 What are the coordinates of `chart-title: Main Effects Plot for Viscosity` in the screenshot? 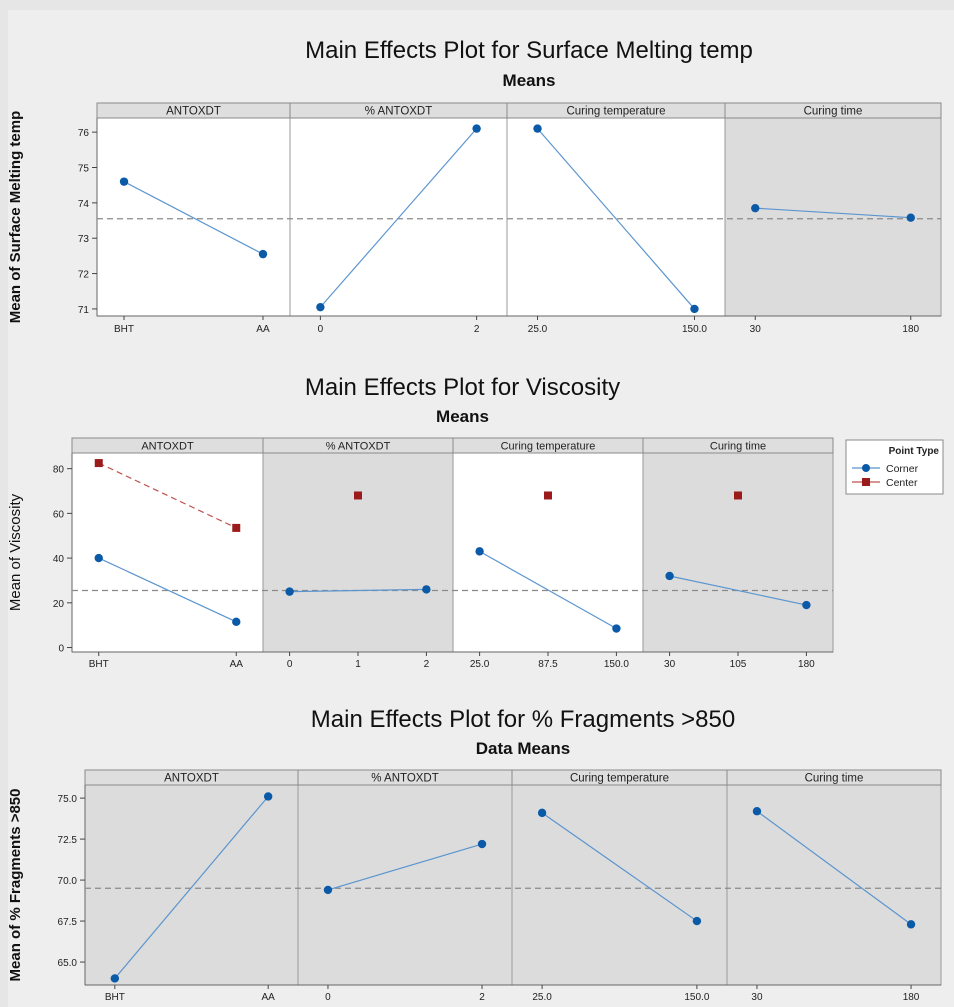 It's located at (462, 387).